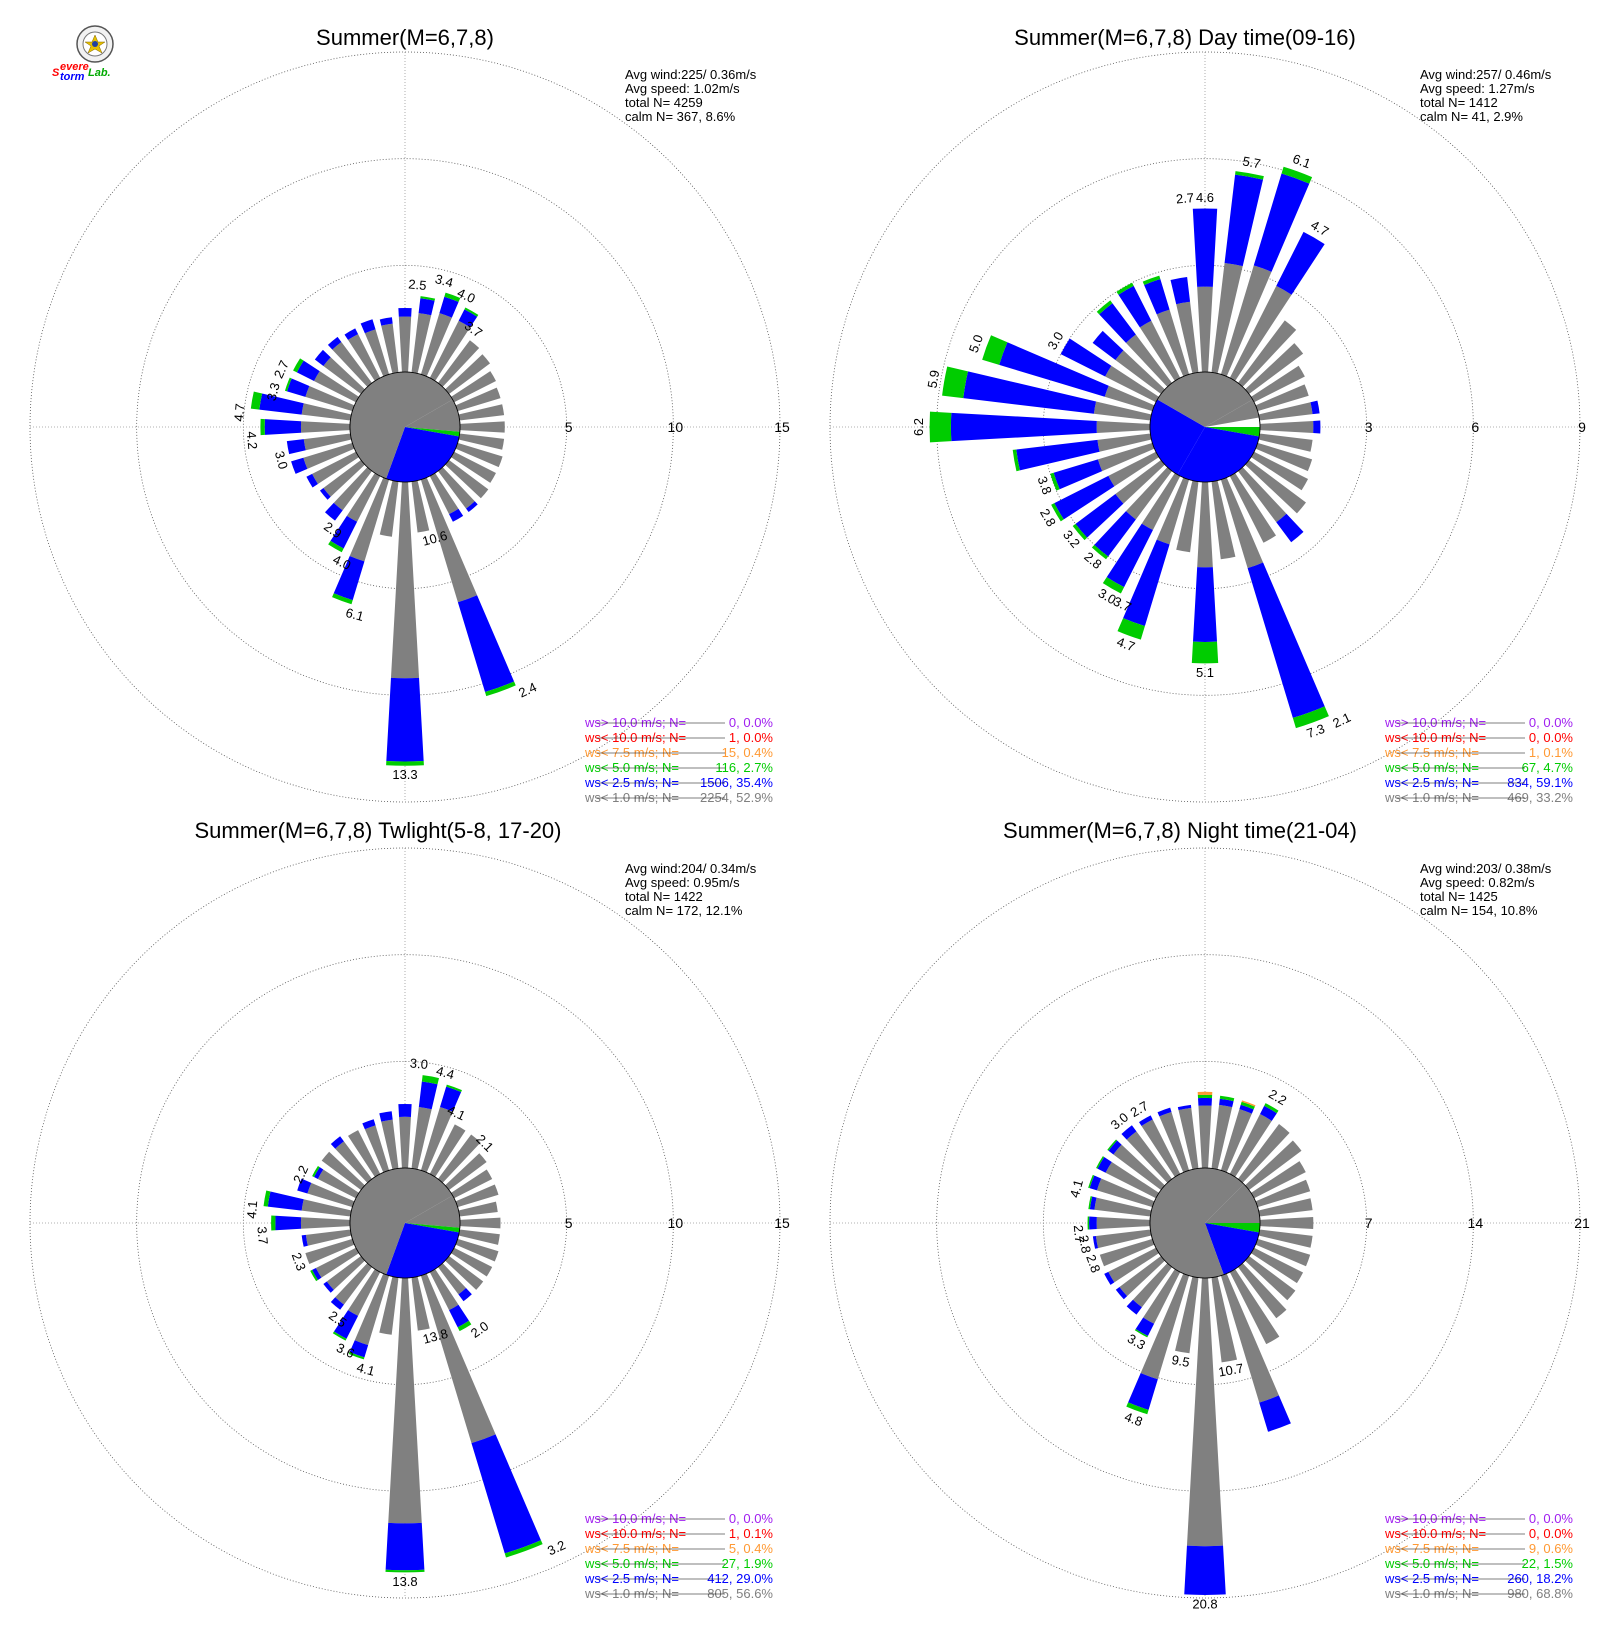 The image size is (1620, 1640). What do you see at coordinates (445, 1072) in the screenshot?
I see `bar-value-label: 4.4` at bounding box center [445, 1072].